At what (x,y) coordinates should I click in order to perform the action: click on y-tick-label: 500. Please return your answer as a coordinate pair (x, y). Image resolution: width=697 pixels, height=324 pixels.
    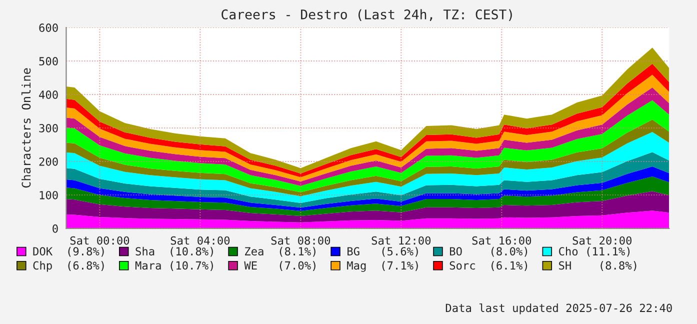
    Looking at the image, I should click on (48, 61).